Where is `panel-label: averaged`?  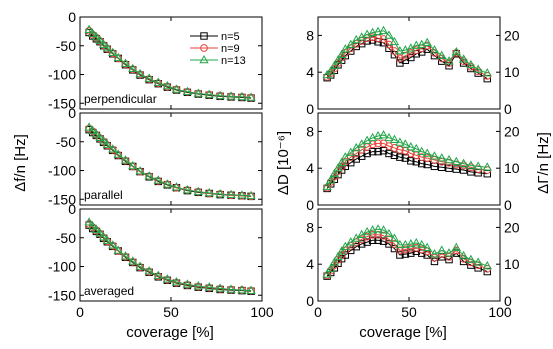 panel-label: averaged is located at coordinates (109, 291).